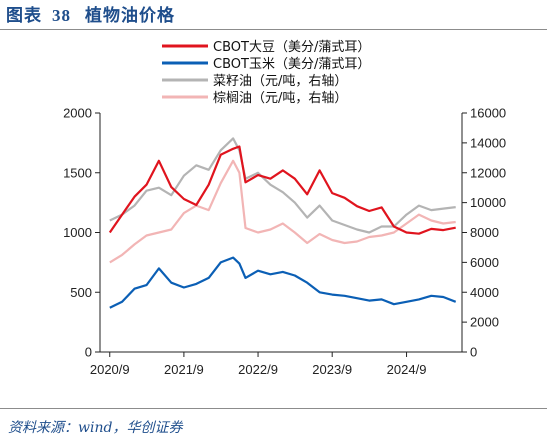 The width and height of the screenshot is (547, 446). Describe the element at coordinates (484, 262) in the screenshot. I see `right-tick-label: 6000` at that location.